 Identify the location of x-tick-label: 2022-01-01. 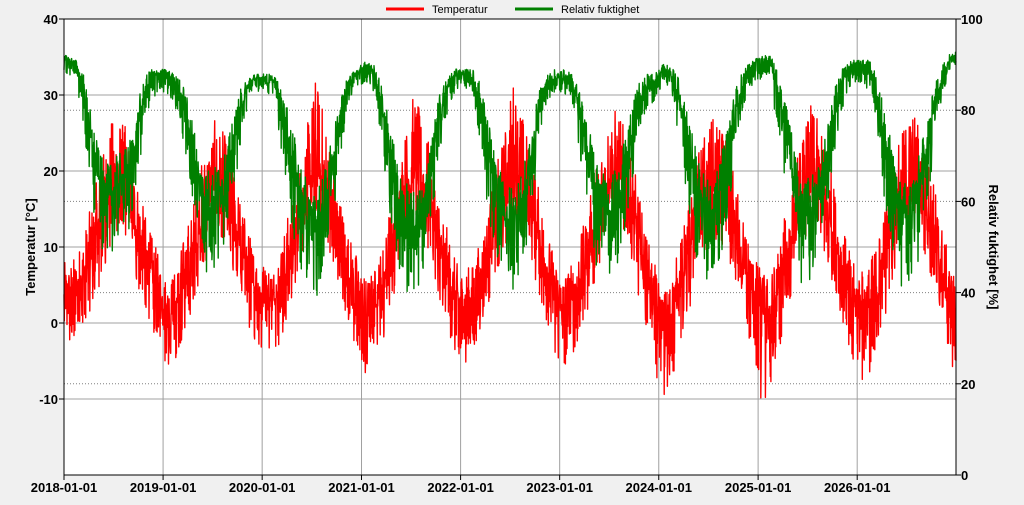
(460, 487).